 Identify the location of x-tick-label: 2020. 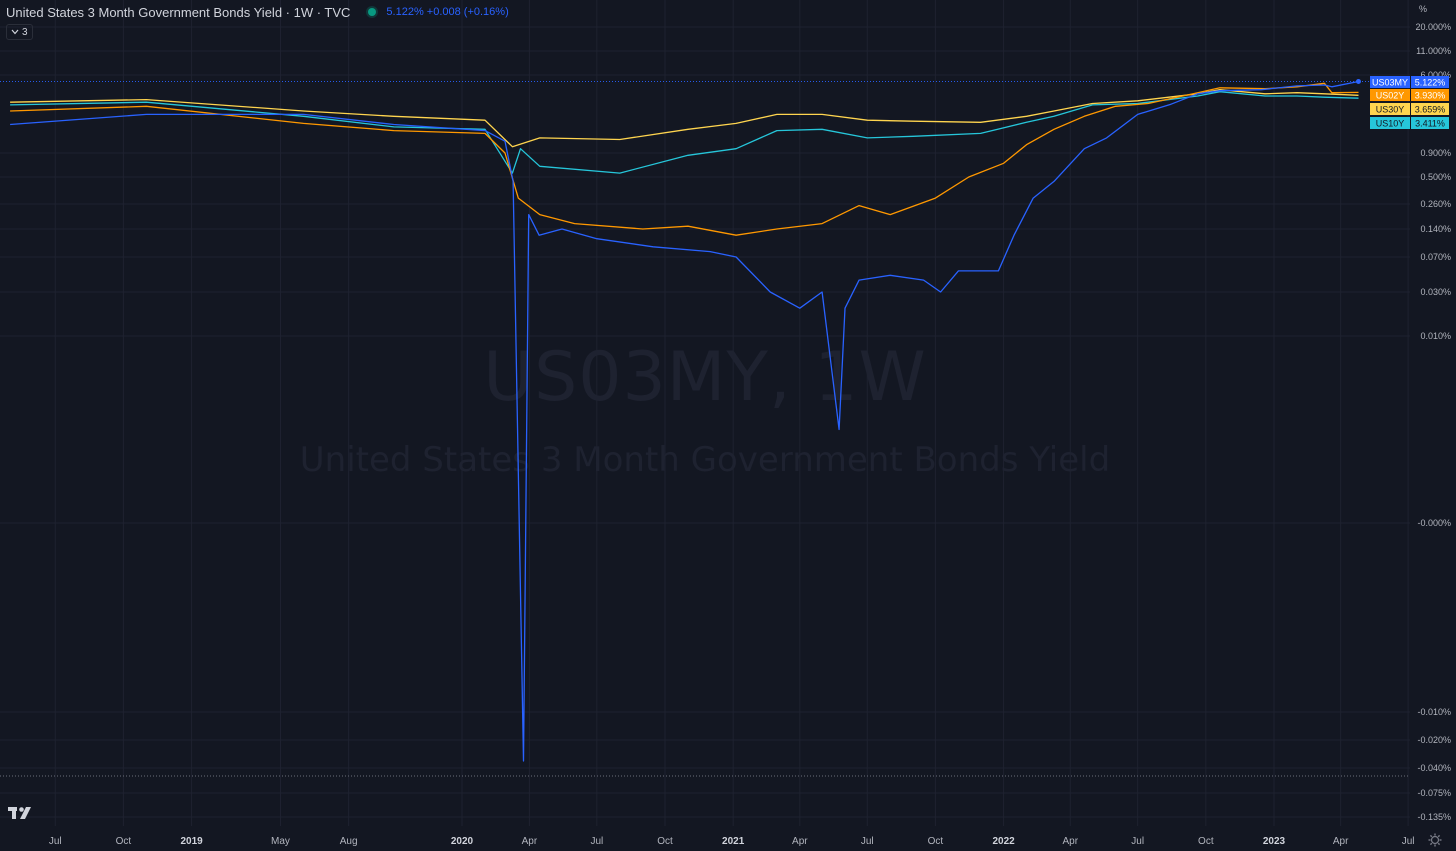
(462, 841).